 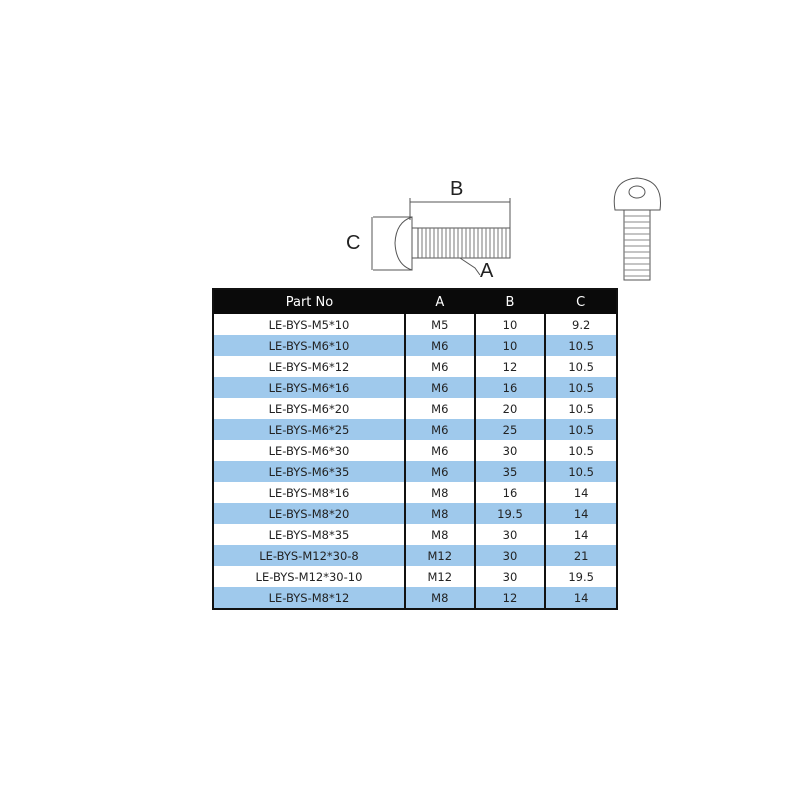 I want to click on table-row: LE-BYS-M6*30 M6 30 10.5, so click(x=415, y=450).